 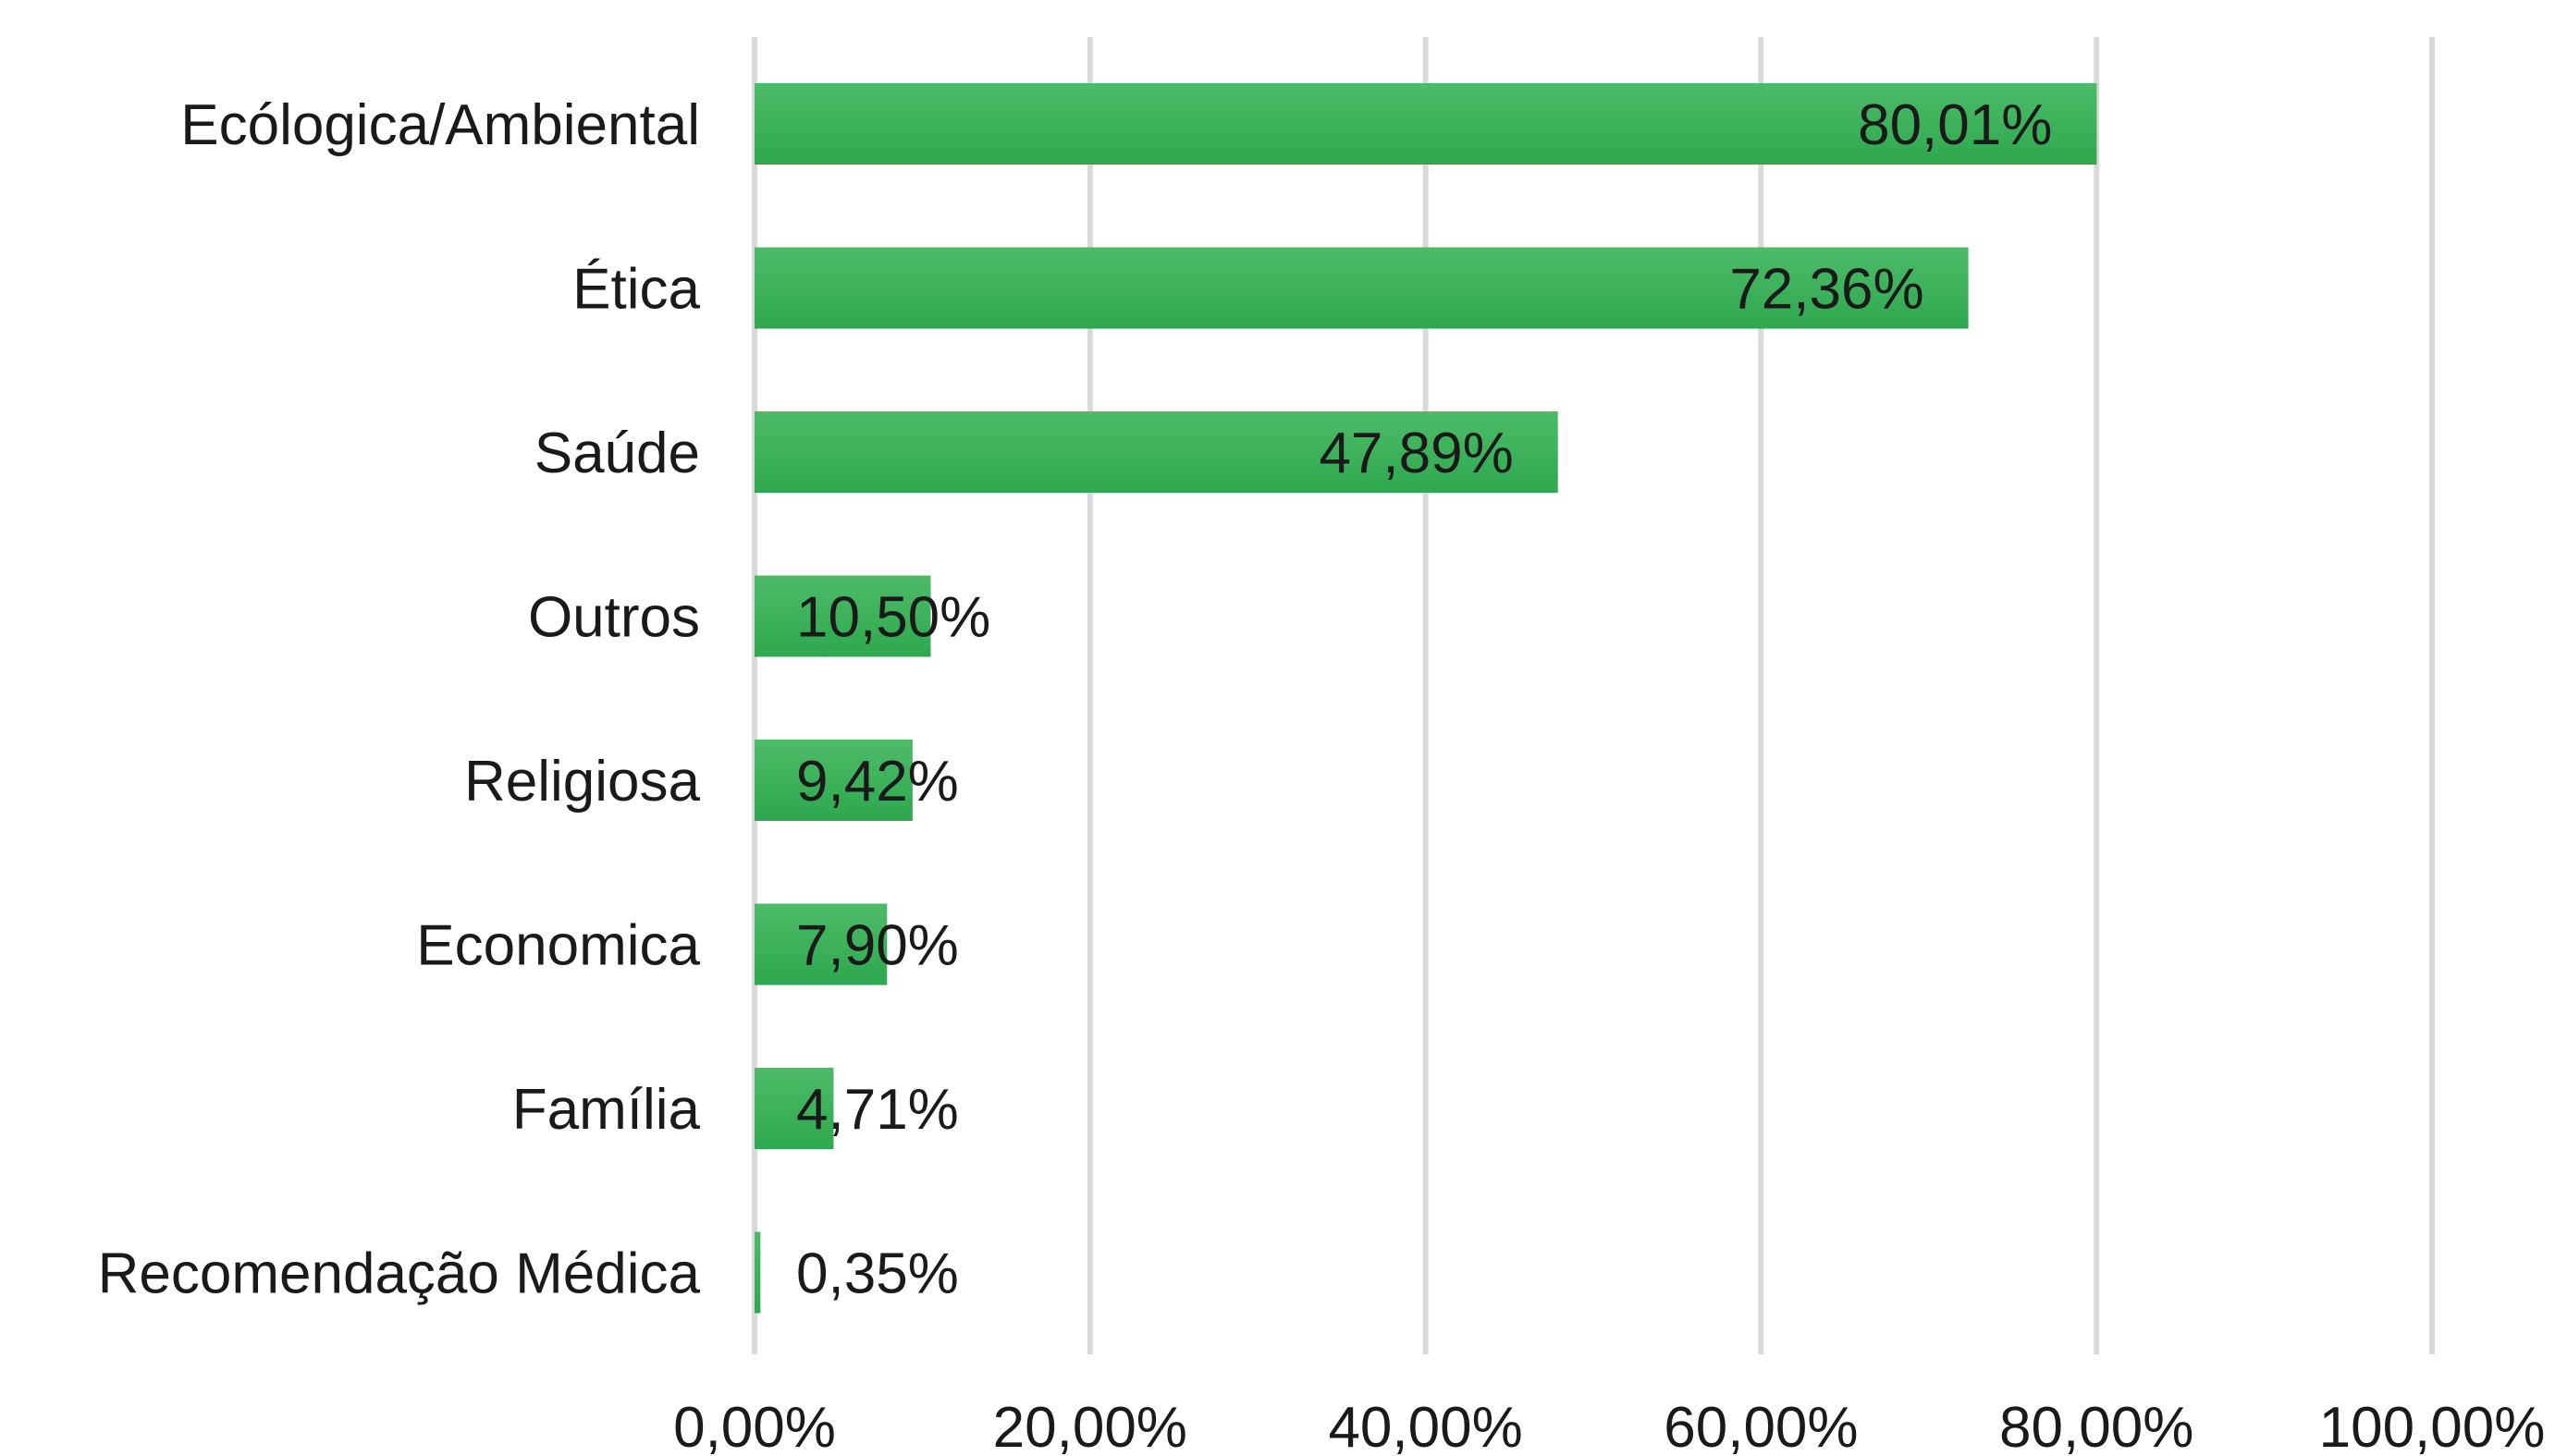 I want to click on x-tick-label-3: 60,00%, so click(x=1761, y=1426).